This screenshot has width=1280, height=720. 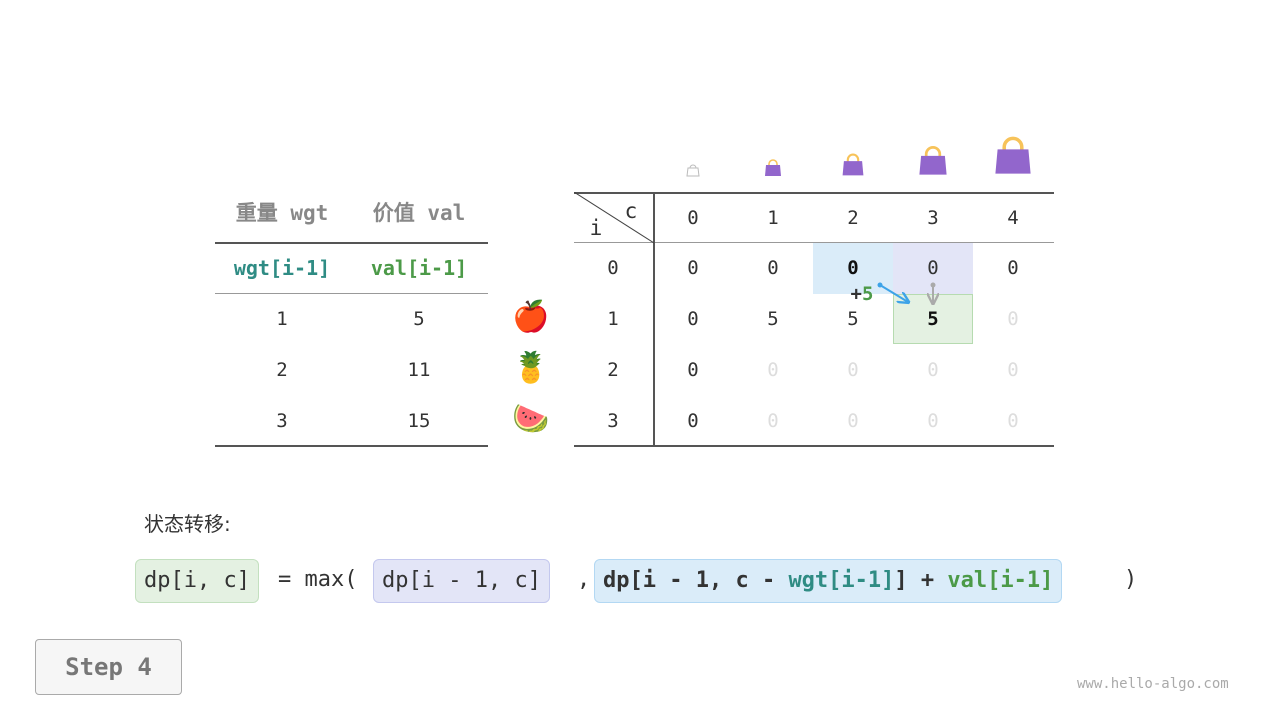 What do you see at coordinates (197, 581) in the screenshot?
I see `formula-lhs: dp[i, c]` at bounding box center [197, 581].